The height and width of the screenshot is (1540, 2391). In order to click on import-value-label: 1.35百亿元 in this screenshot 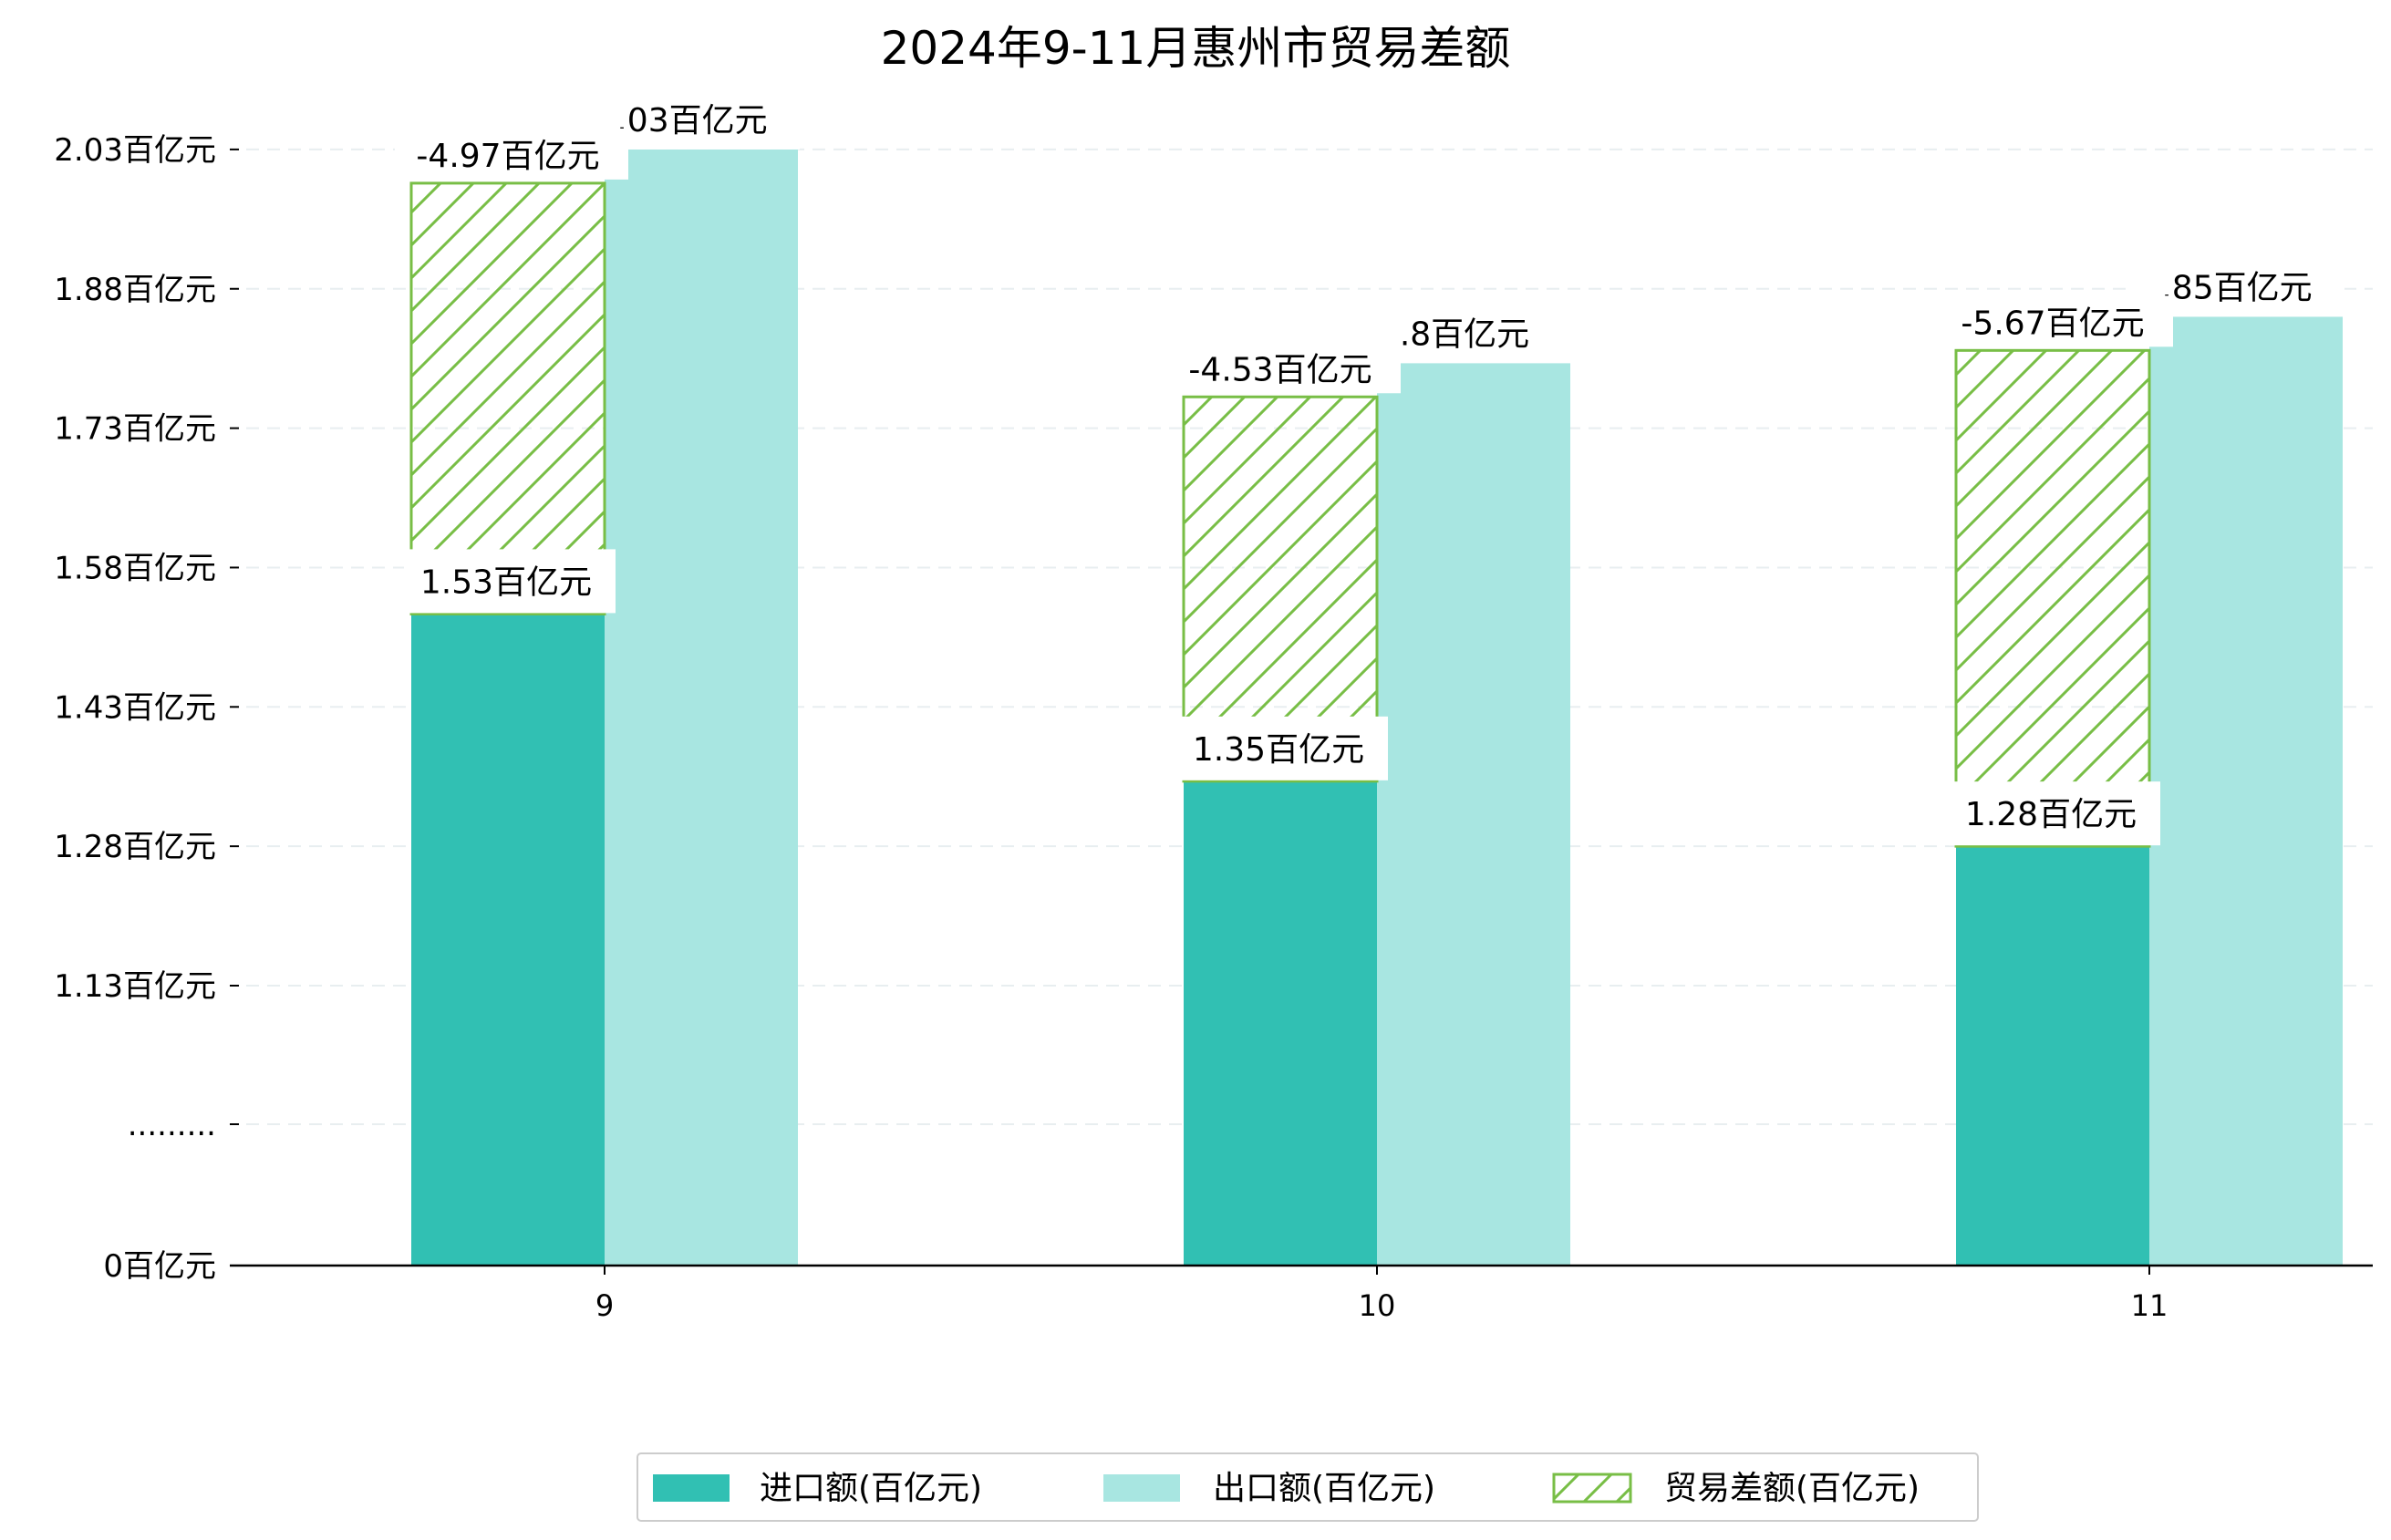, I will do `click(1282, 748)`.